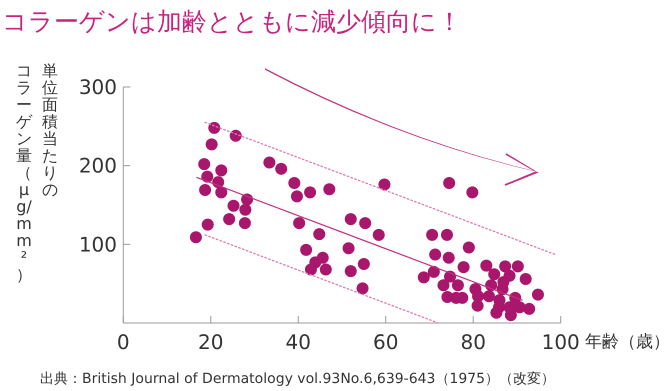 This screenshot has height=391, width=666. Describe the element at coordinates (232, 21) in the screenshot. I see `chart-title: コラーゲンは加齢とともに減少傾向に！` at that location.